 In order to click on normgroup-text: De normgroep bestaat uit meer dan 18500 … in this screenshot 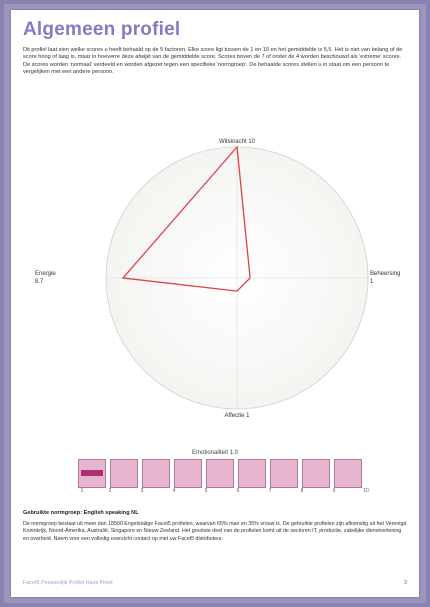, I will do `click(215, 531)`.